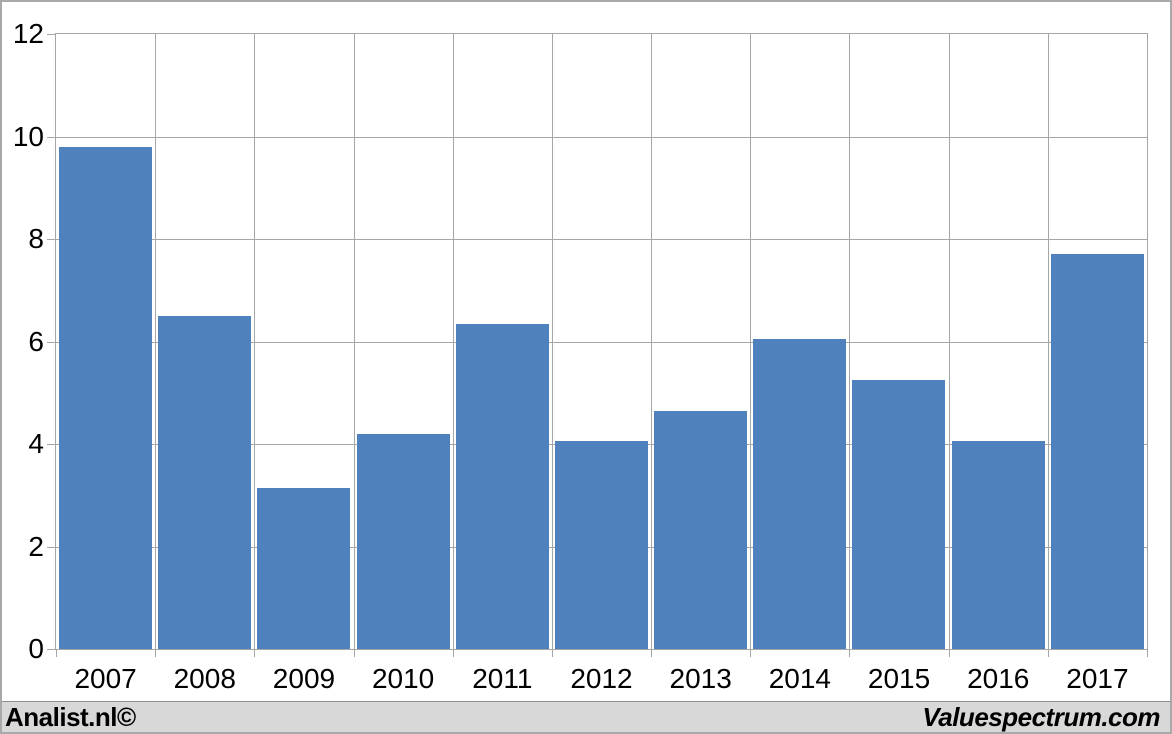 Image resolution: width=1172 pixels, height=734 pixels. I want to click on bar-2010, so click(403, 541).